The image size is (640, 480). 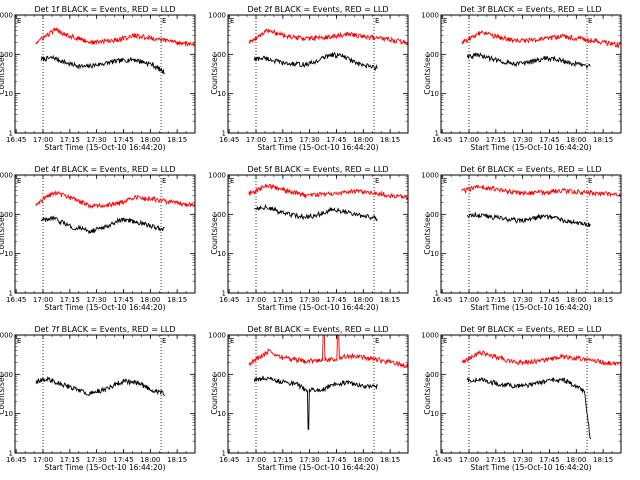 I want to click on panel-title: Det 4f BLACK = Events, RED = LLD, so click(x=104, y=169).